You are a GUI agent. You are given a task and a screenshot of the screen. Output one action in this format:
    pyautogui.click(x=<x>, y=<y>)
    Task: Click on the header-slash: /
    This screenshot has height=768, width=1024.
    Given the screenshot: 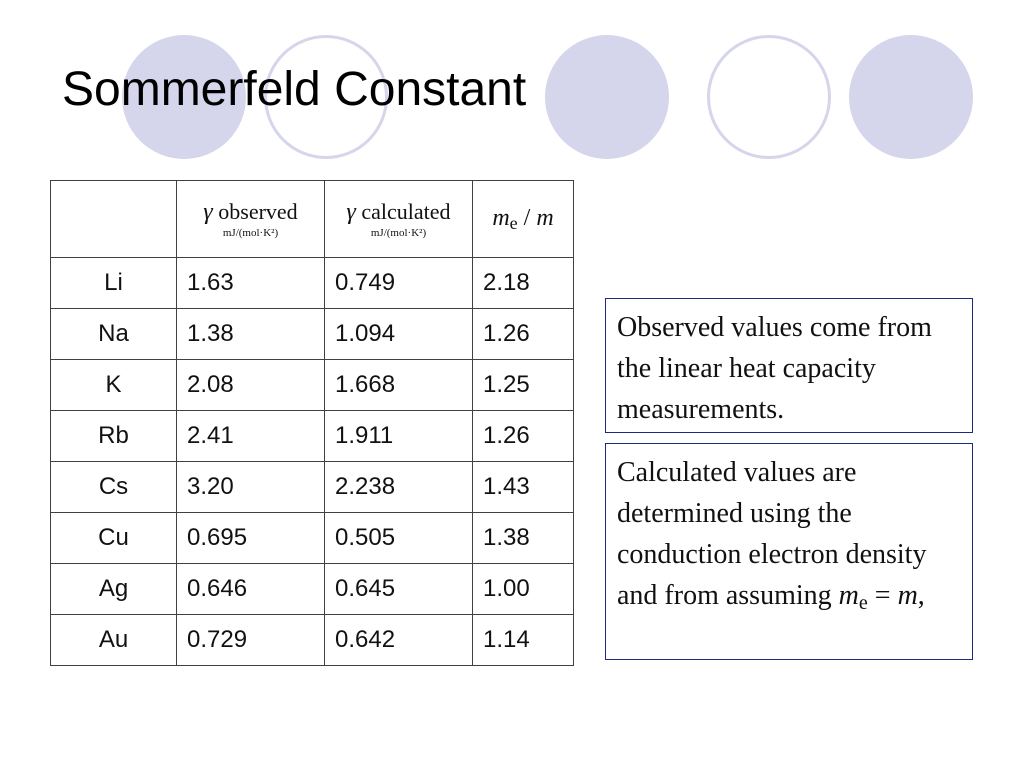 What is the action you would take?
    pyautogui.click(x=527, y=218)
    